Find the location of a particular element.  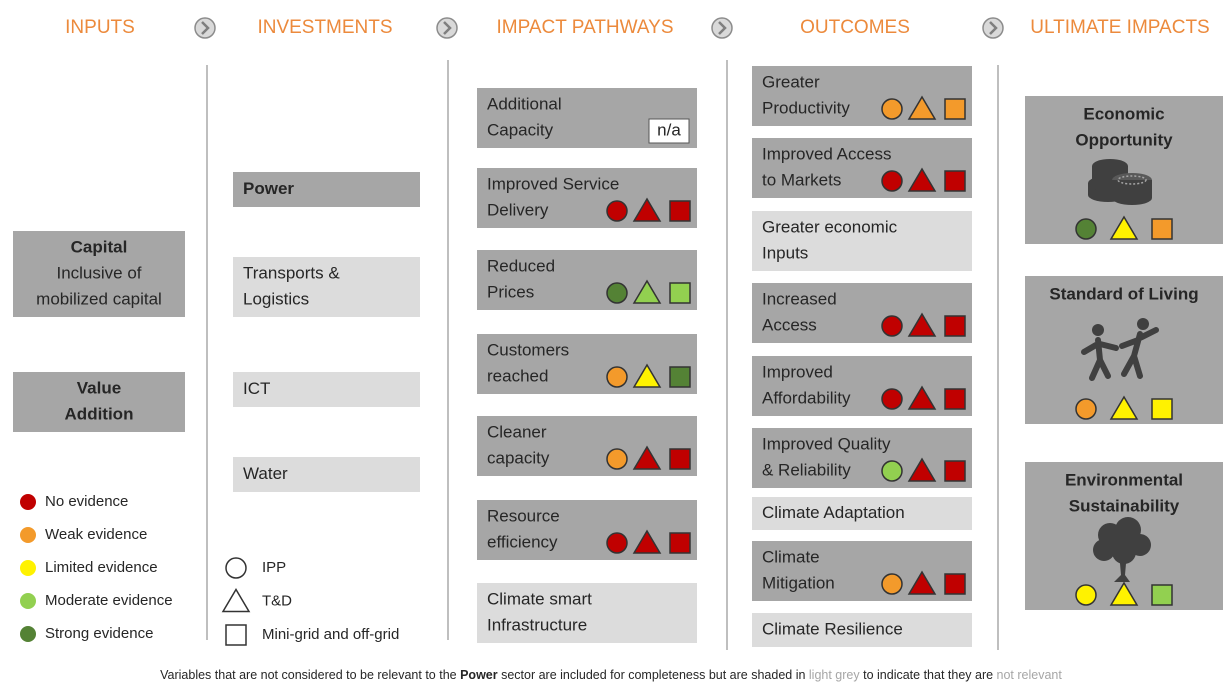

box-label: Climate is located at coordinates (791, 556).